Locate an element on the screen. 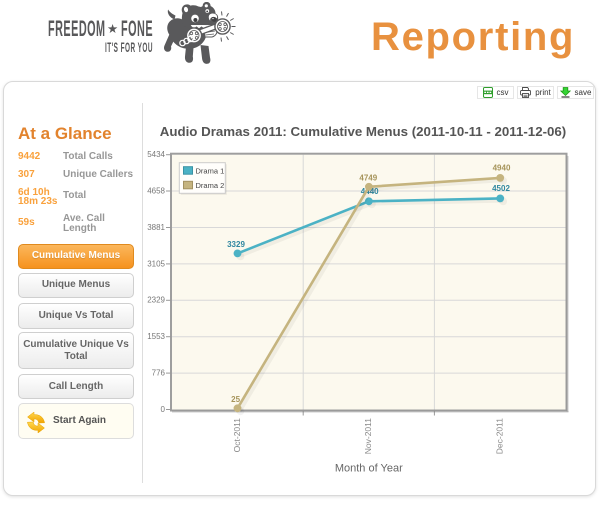 The width and height of the screenshot is (600, 506). svg-text: Dec-2011 is located at coordinates (499, 436).